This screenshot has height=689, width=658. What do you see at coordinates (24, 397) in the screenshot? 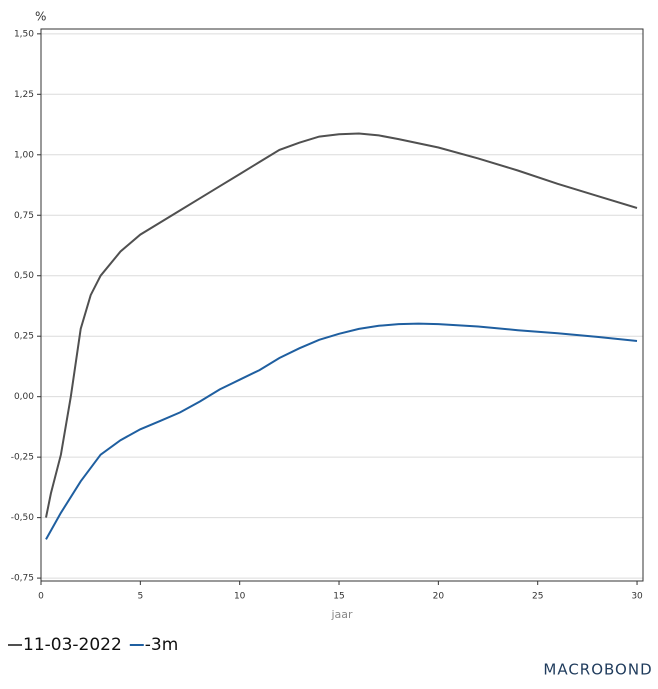
I see `y-tick-label: 0,00` at bounding box center [24, 397].